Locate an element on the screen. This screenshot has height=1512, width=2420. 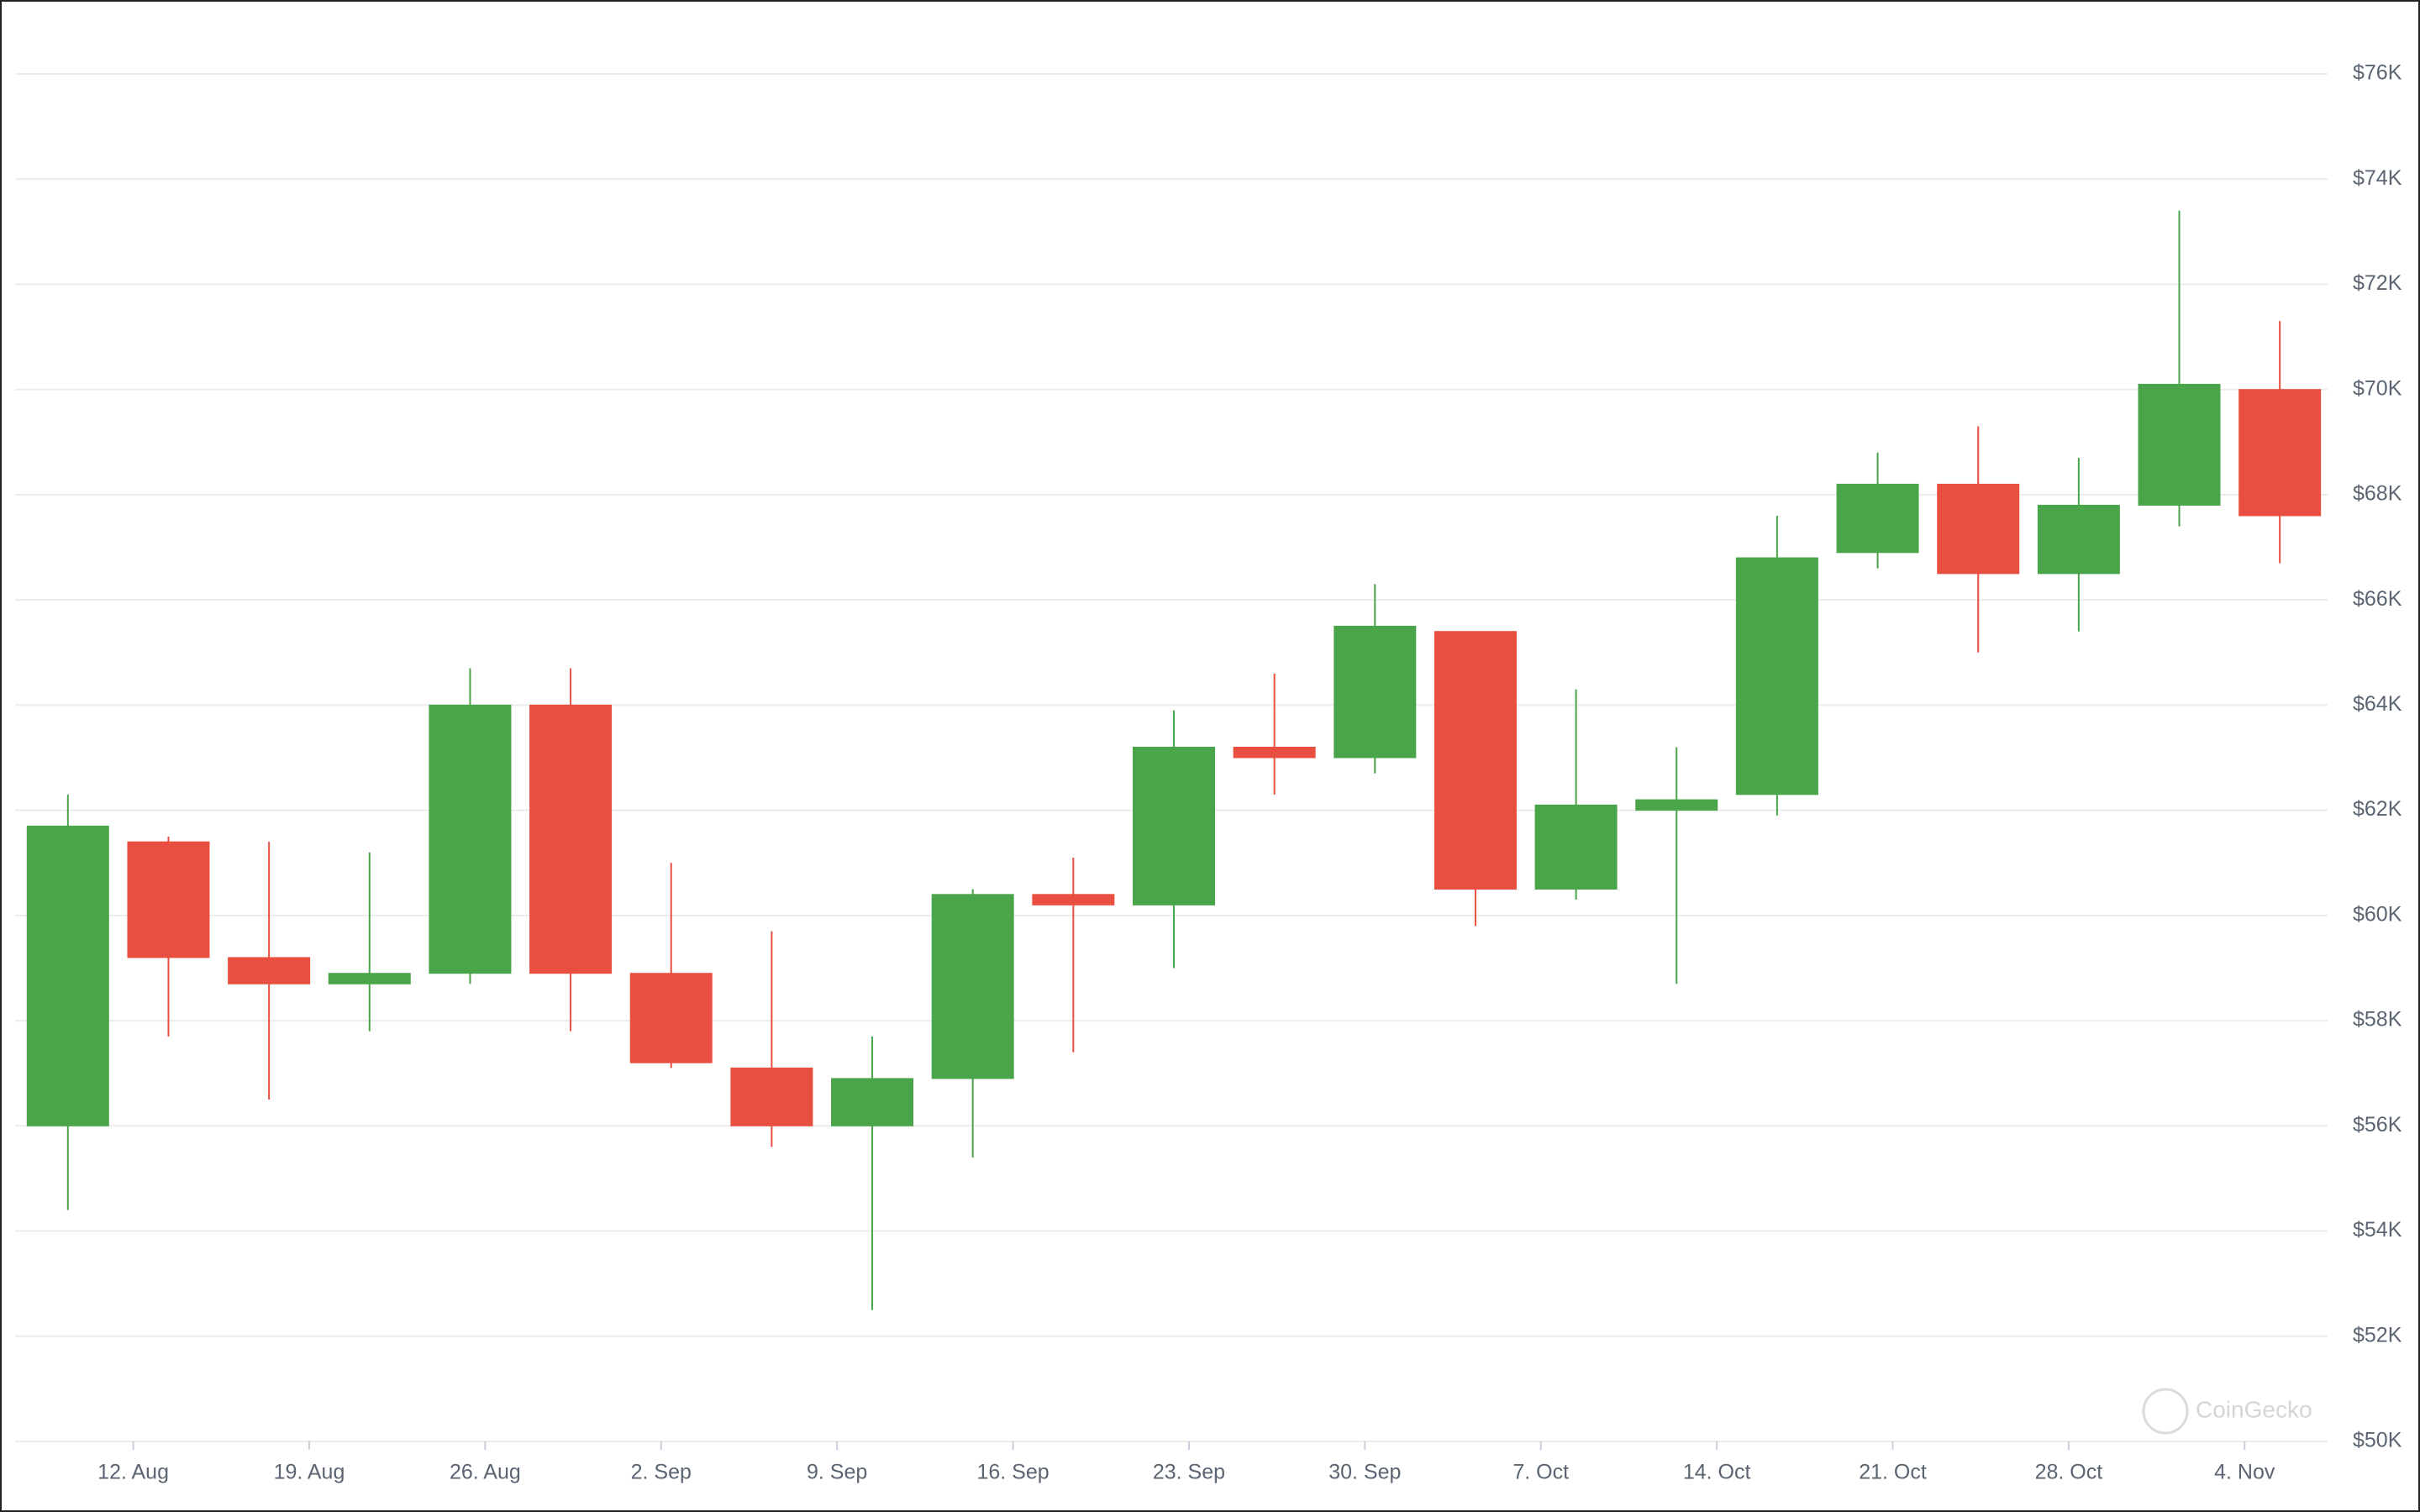
y-tick-label: $70K is located at coordinates (2377, 388).